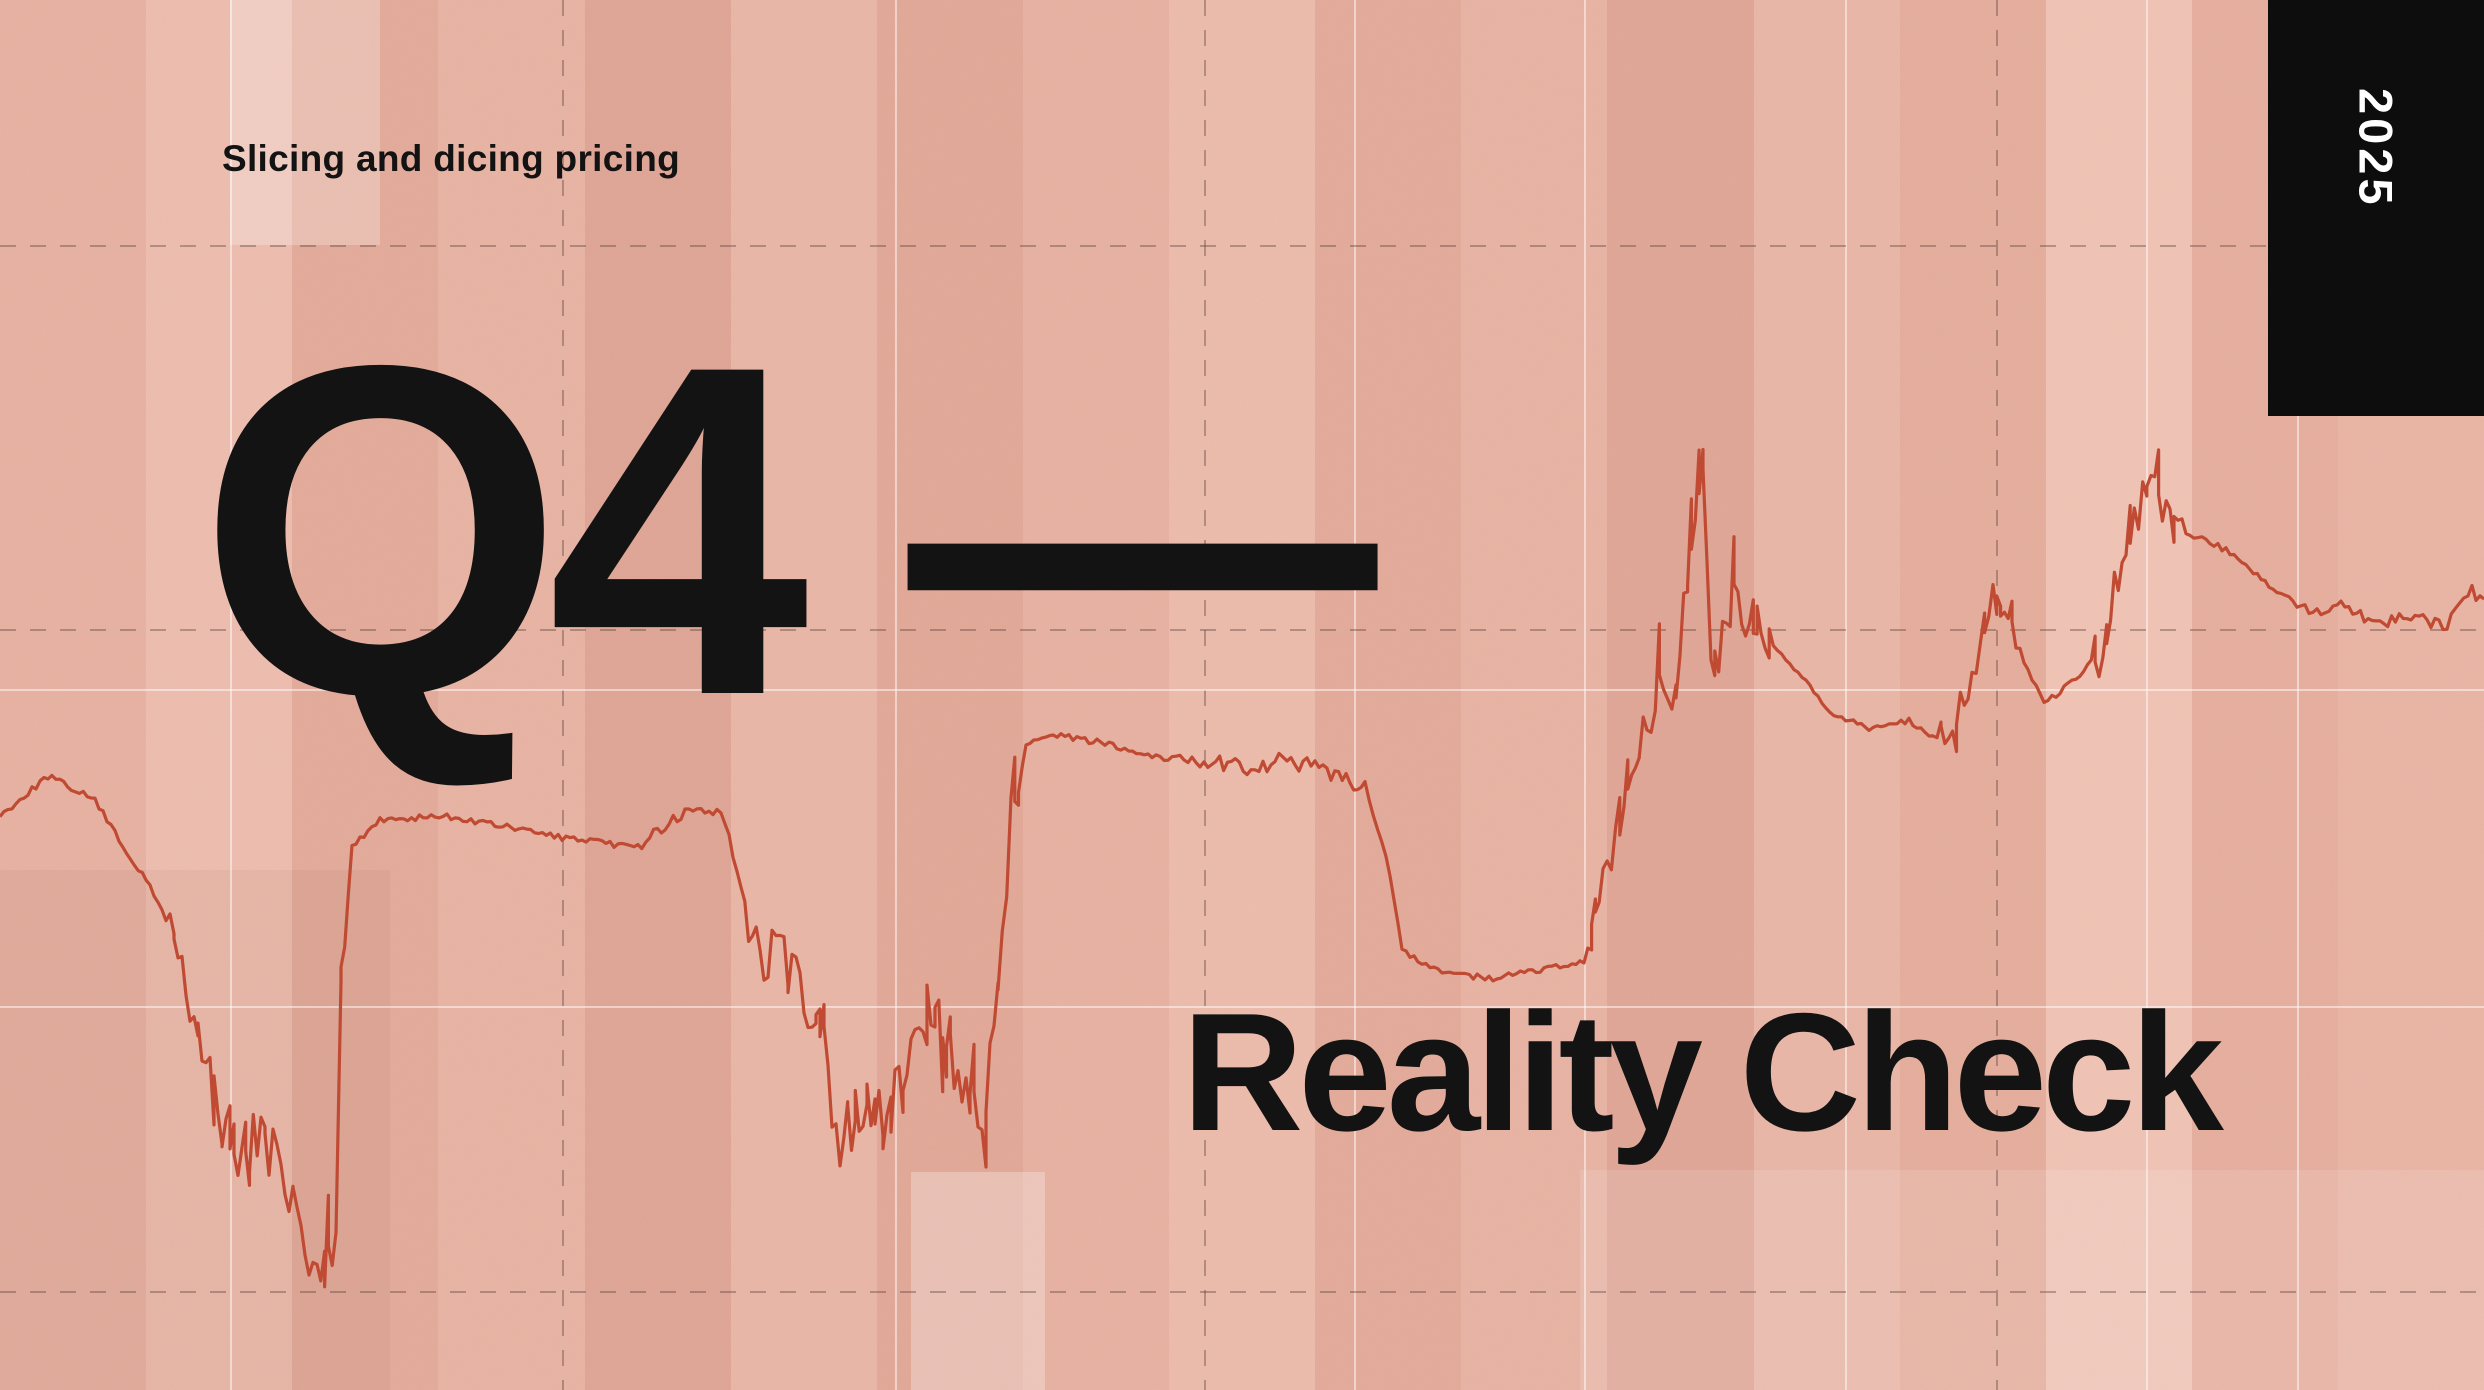 This screenshot has height=1390, width=2484. What do you see at coordinates (2376, 148) in the screenshot?
I see `year-badge-label: 2025` at bounding box center [2376, 148].